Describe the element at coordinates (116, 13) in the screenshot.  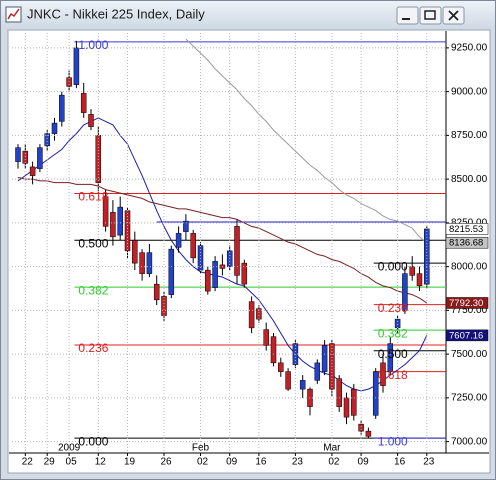
I see `window-title: JNKC - Nikkei 225 Index, Daily` at that location.